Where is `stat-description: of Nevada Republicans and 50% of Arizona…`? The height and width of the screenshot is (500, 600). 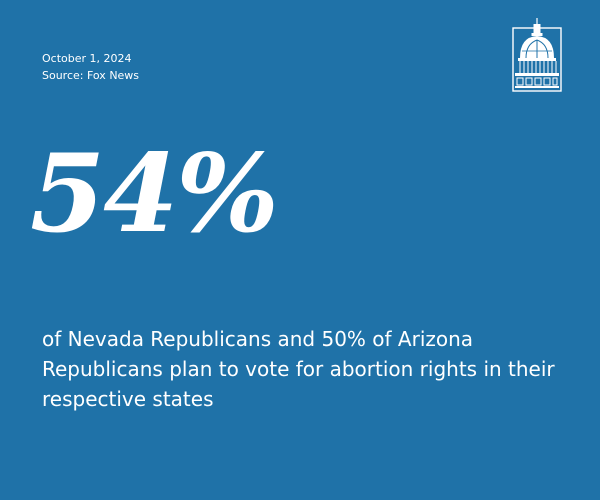
stat-description: of Nevada Republicans and 50% of Arizona… is located at coordinates (298, 369).